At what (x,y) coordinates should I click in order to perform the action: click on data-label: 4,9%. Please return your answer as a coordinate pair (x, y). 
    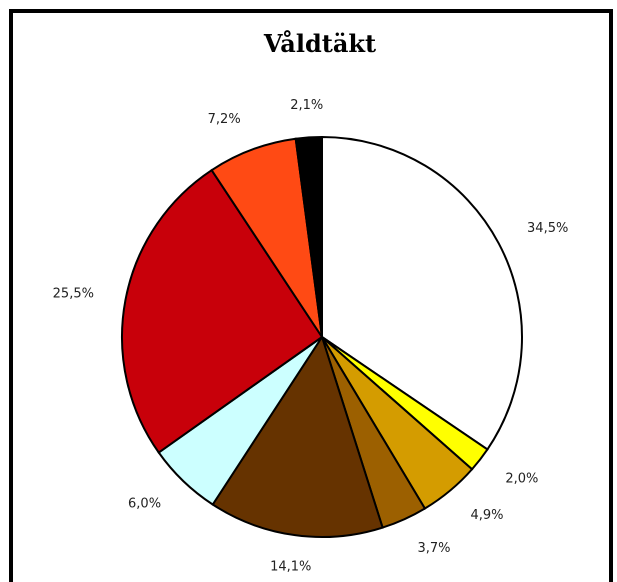
    Looking at the image, I should click on (486, 515).